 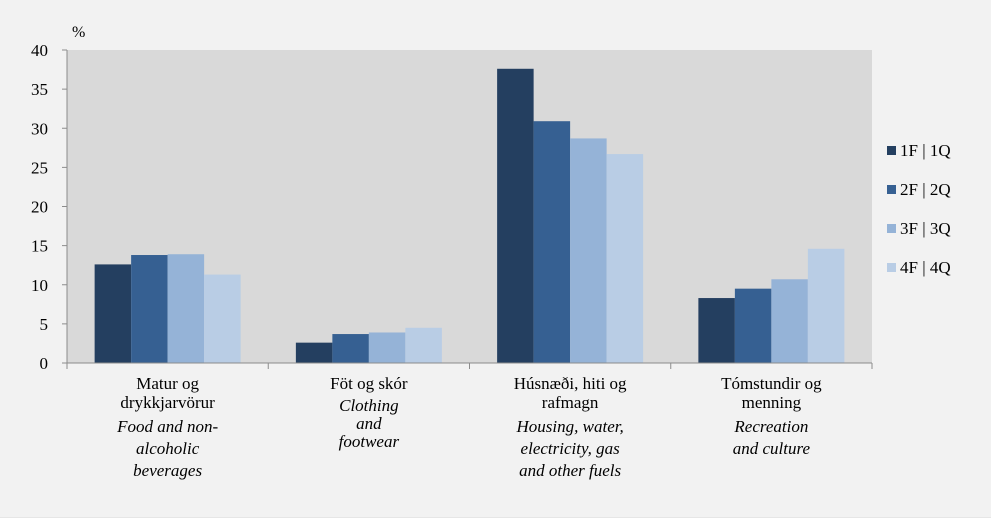 I want to click on category-label: menning, so click(x=772, y=402).